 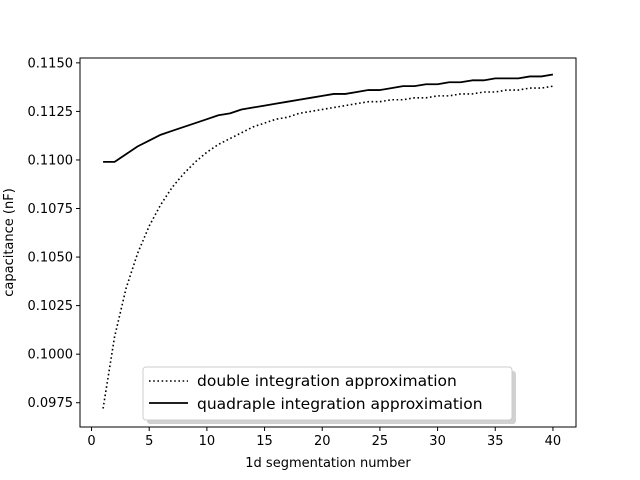 What do you see at coordinates (437, 441) in the screenshot?
I see `x-tick-label: 30` at bounding box center [437, 441].